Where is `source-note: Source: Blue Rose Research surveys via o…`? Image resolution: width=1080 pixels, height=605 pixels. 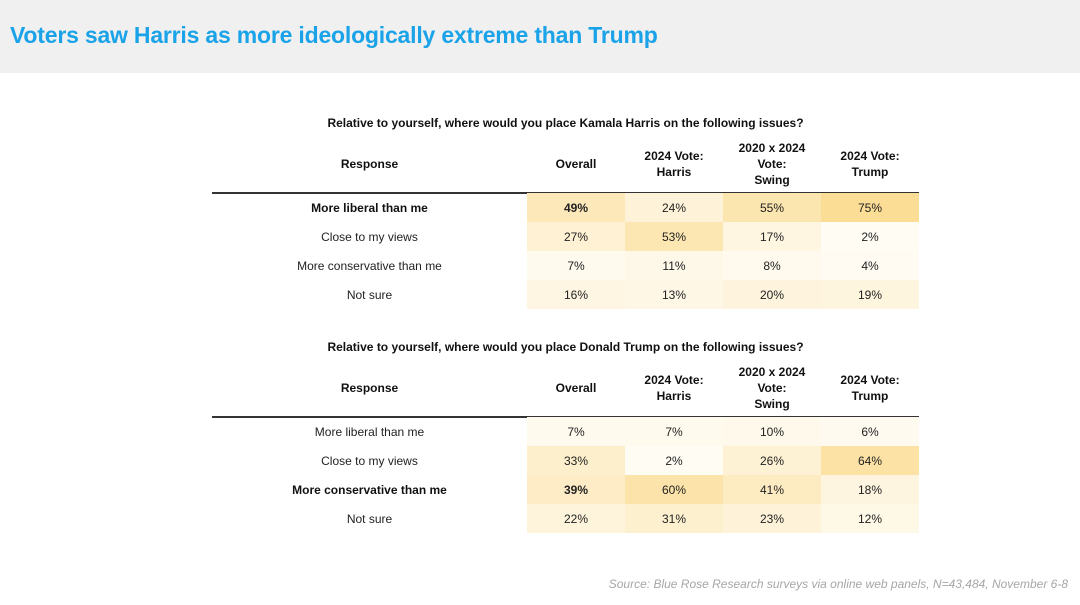 source-note: Source: Blue Rose Research surveys via o… is located at coordinates (838, 584).